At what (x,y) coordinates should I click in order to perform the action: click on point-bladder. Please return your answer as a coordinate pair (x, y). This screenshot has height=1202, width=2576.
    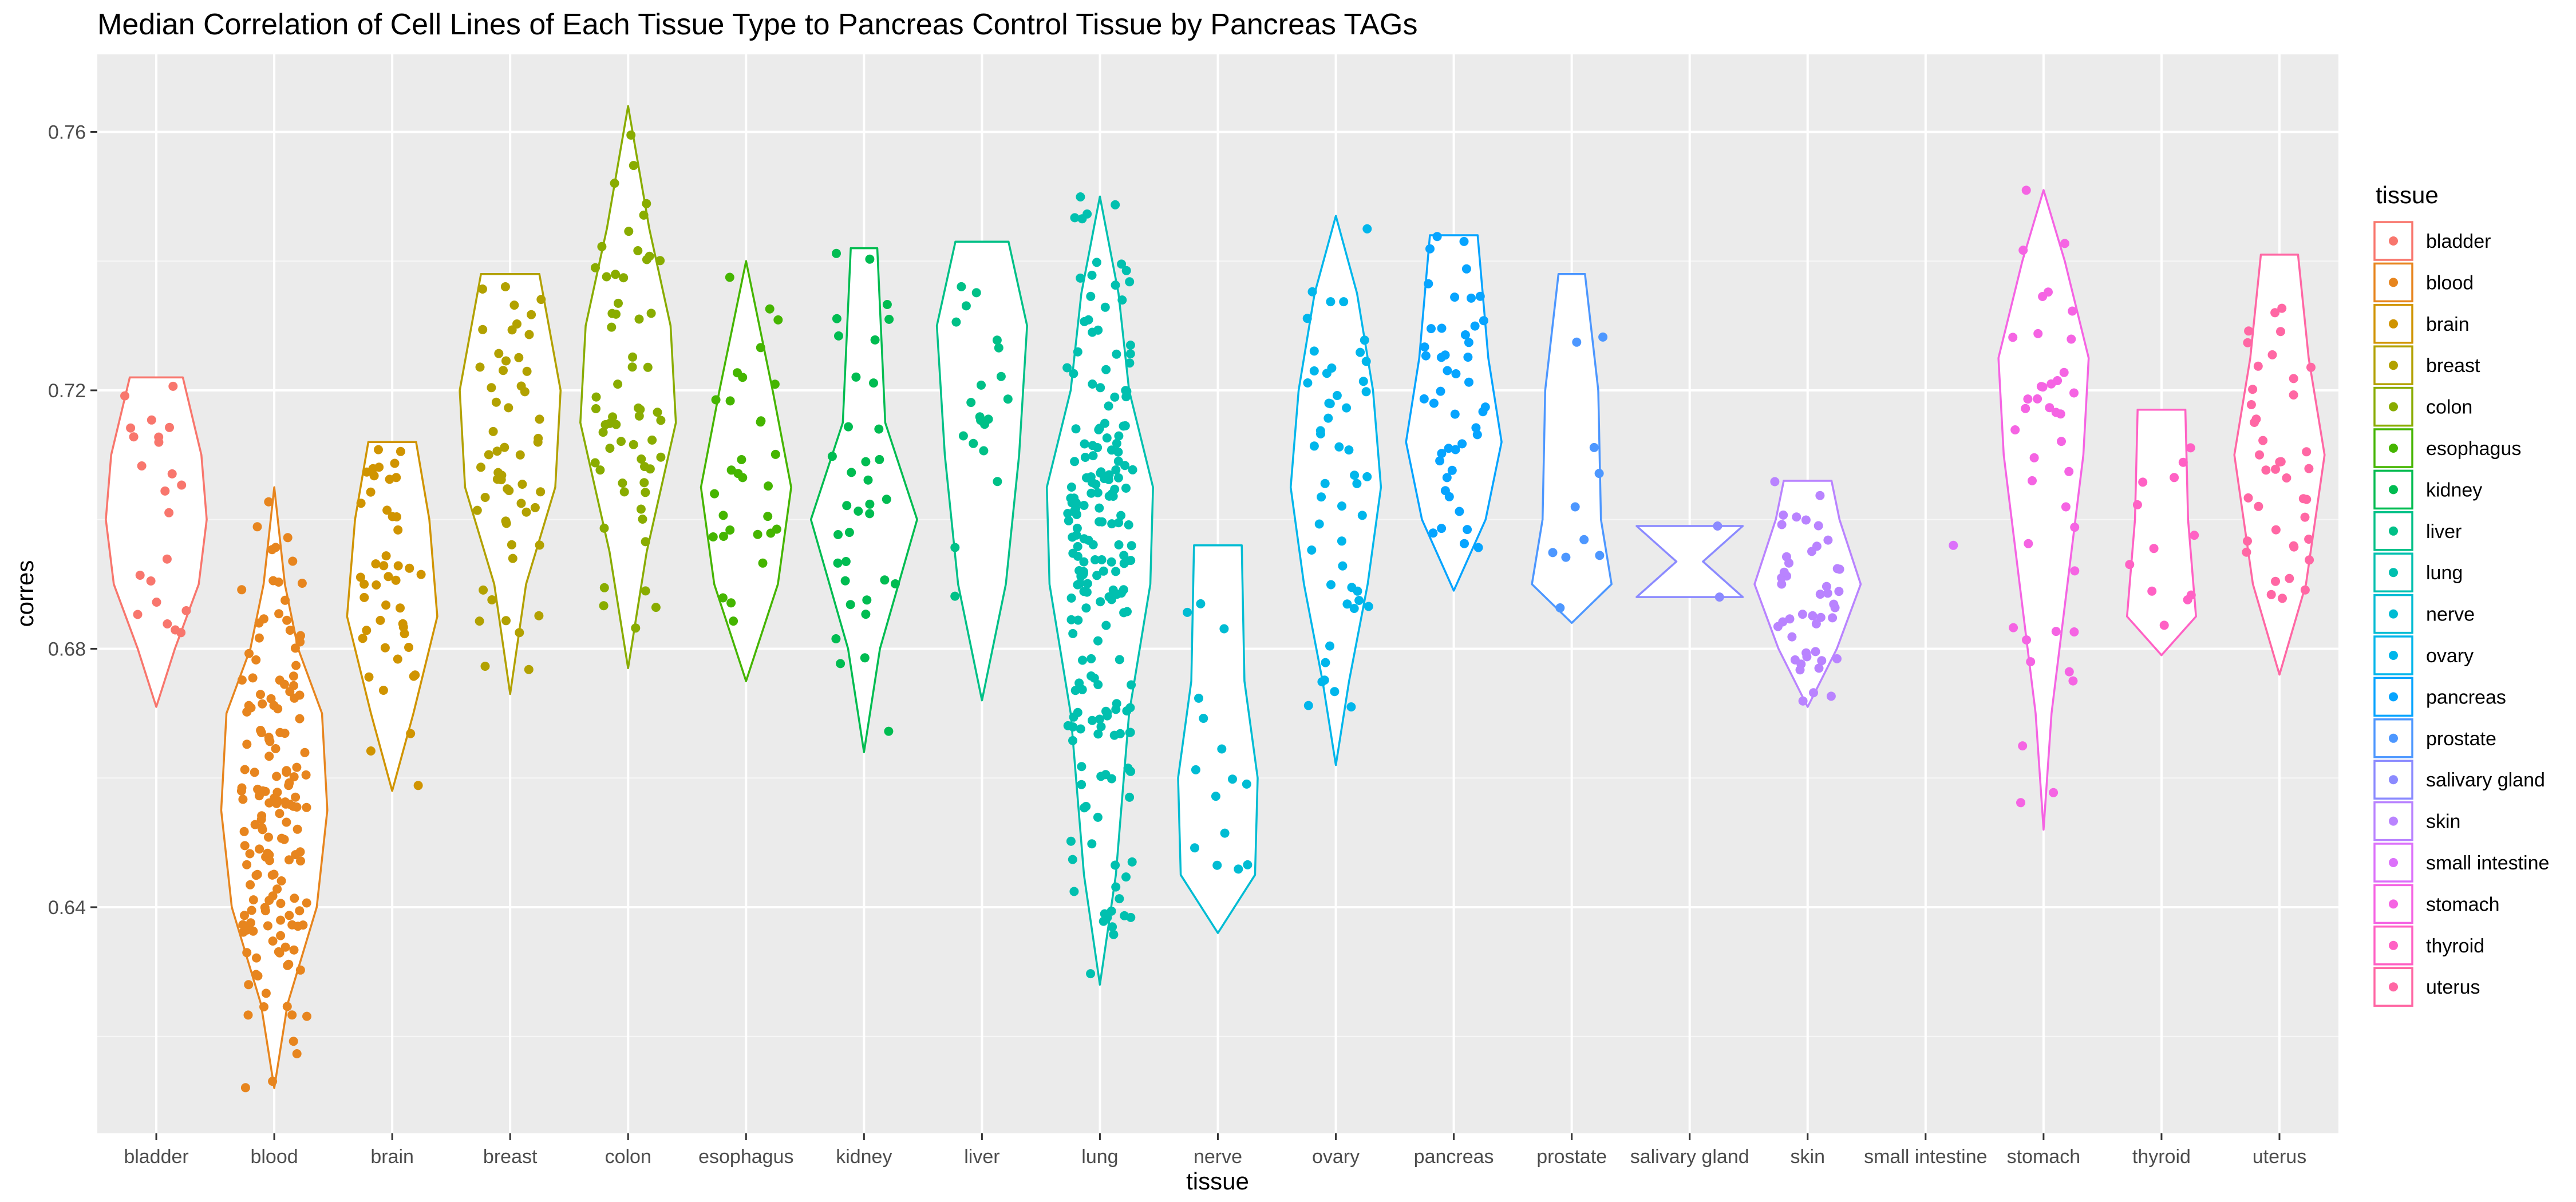
    Looking at the image, I should click on (156, 603).